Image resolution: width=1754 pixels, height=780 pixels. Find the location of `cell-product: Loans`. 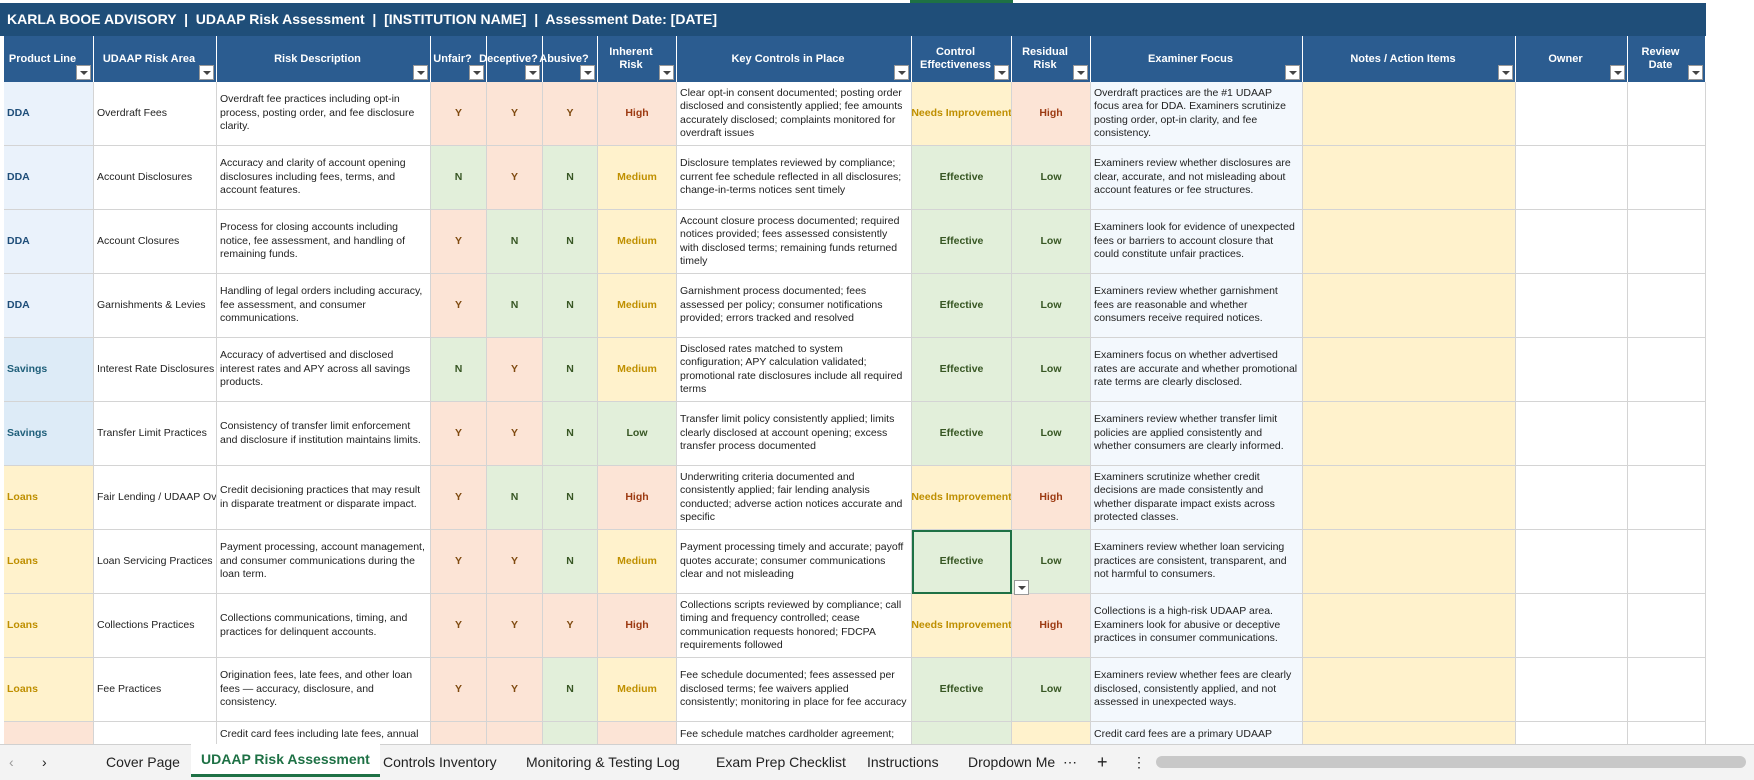

cell-product: Loans is located at coordinates (49, 498).